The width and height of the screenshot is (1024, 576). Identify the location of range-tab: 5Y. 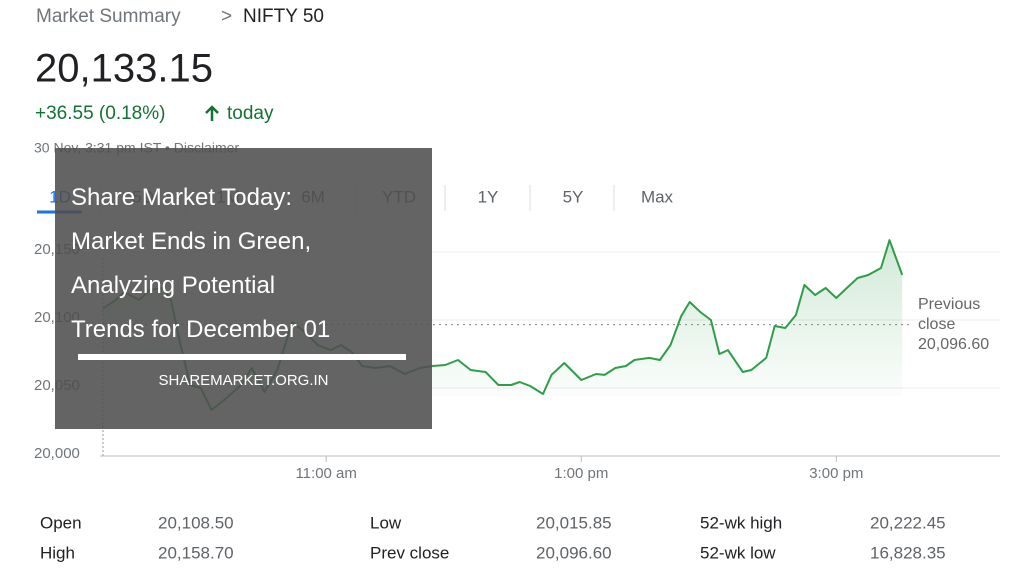
(573, 196).